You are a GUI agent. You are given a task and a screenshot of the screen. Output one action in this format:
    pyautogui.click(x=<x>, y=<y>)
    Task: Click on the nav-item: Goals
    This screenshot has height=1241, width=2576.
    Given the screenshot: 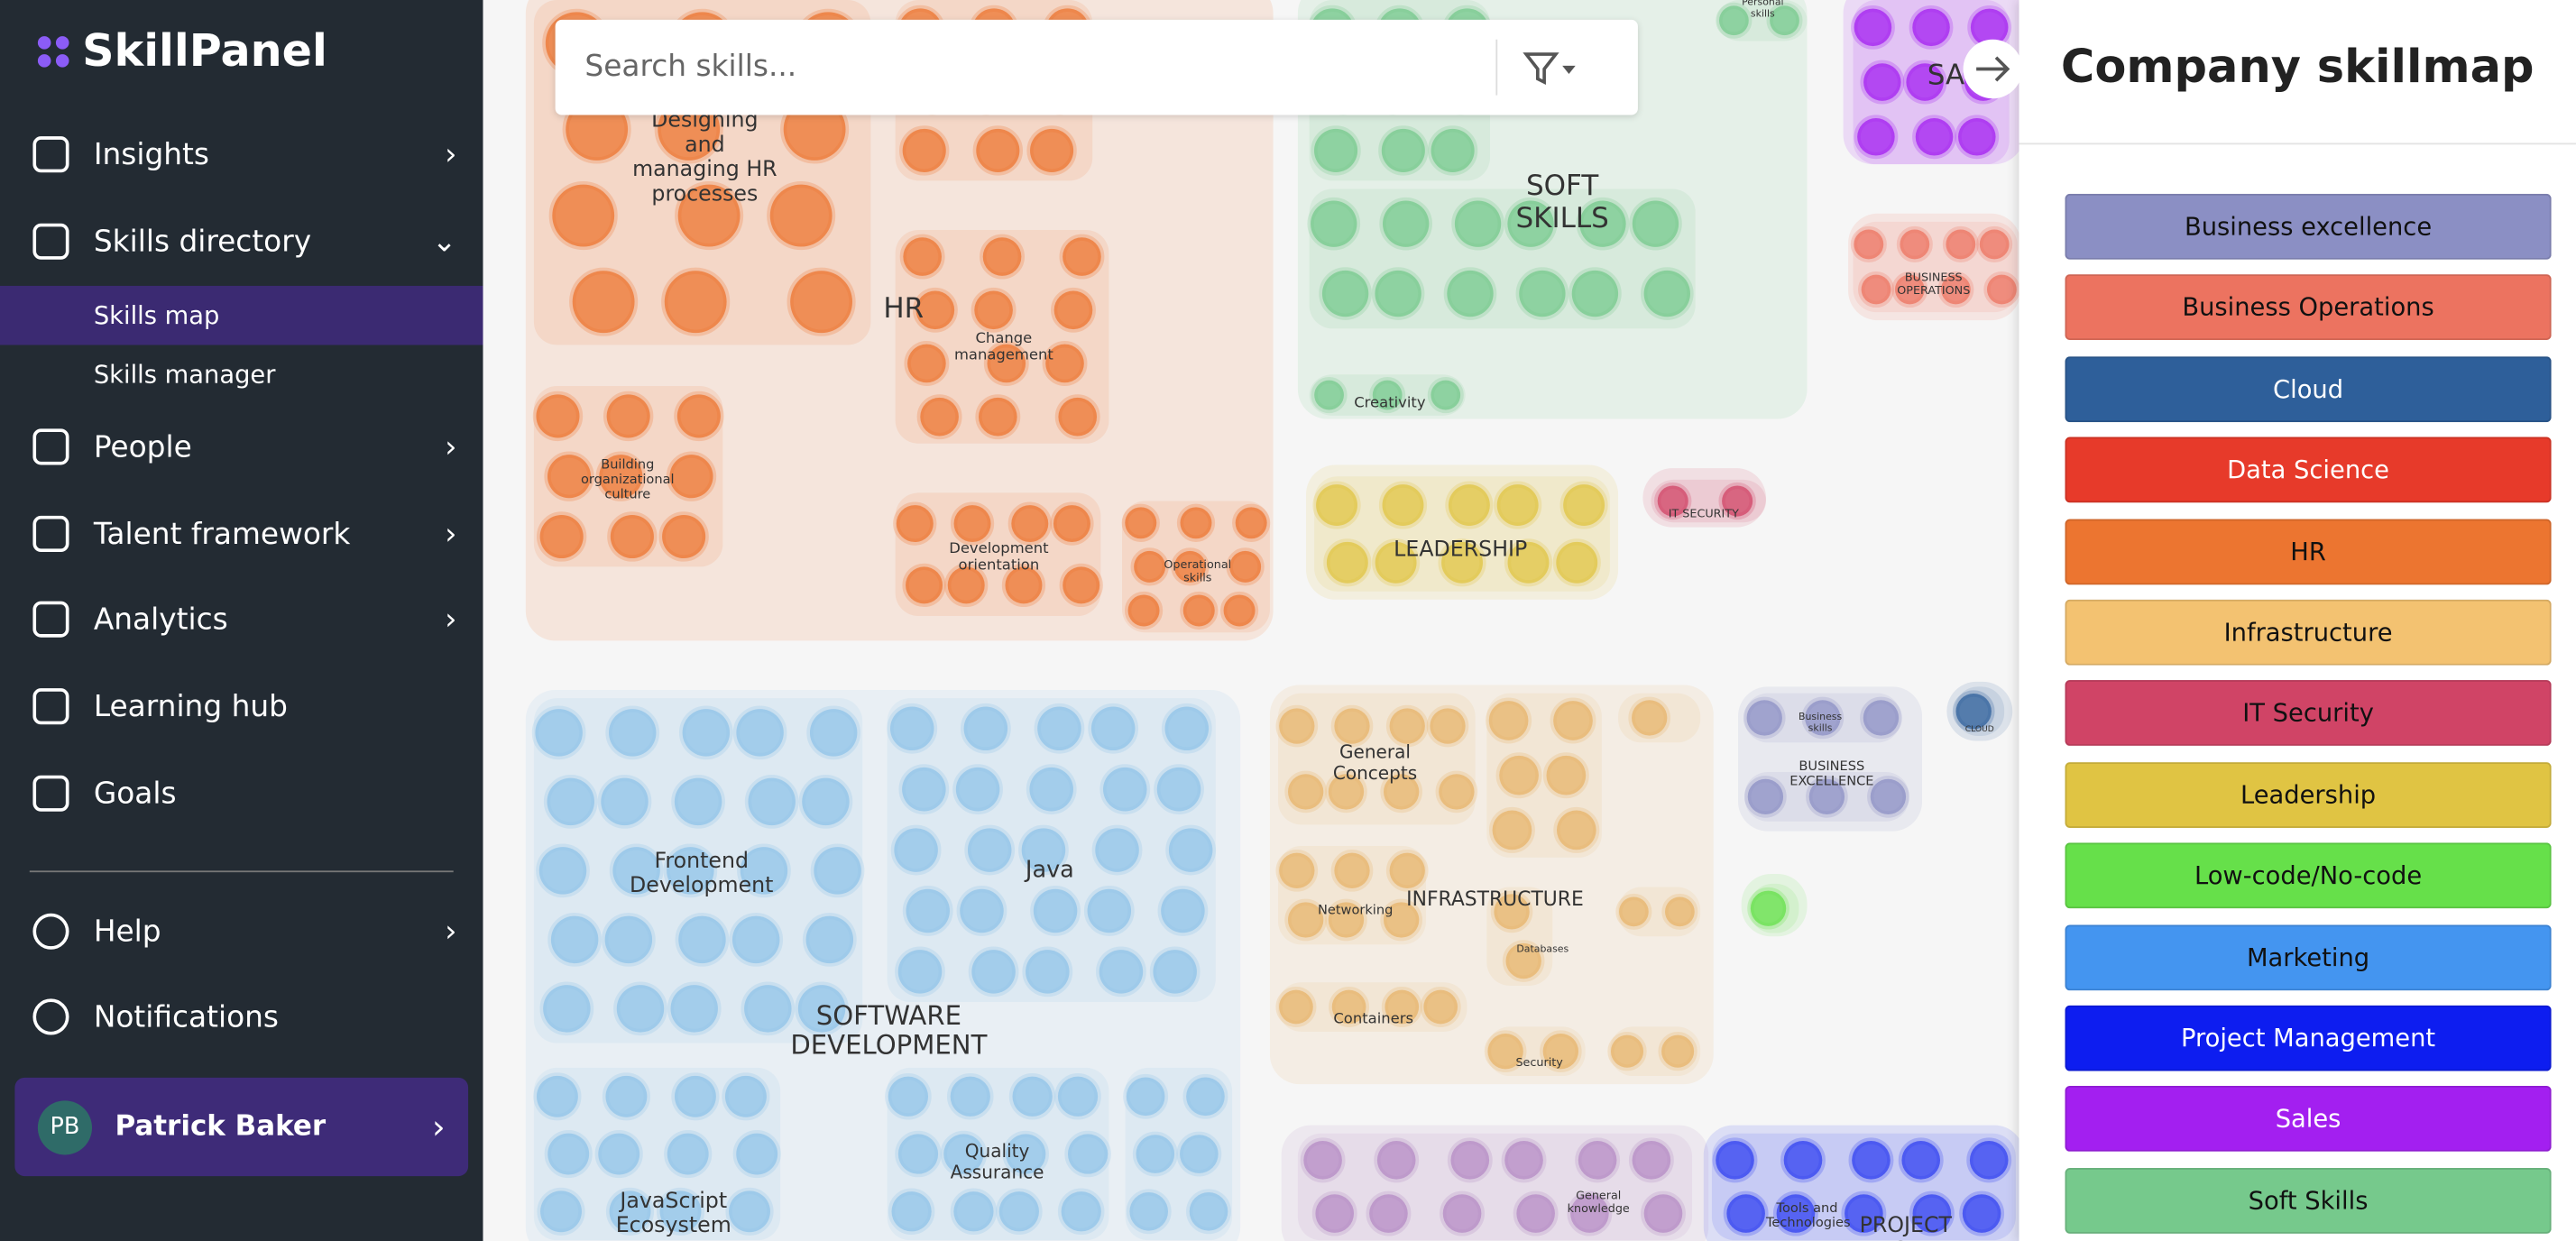 What is the action you would take?
    pyautogui.click(x=241, y=793)
    